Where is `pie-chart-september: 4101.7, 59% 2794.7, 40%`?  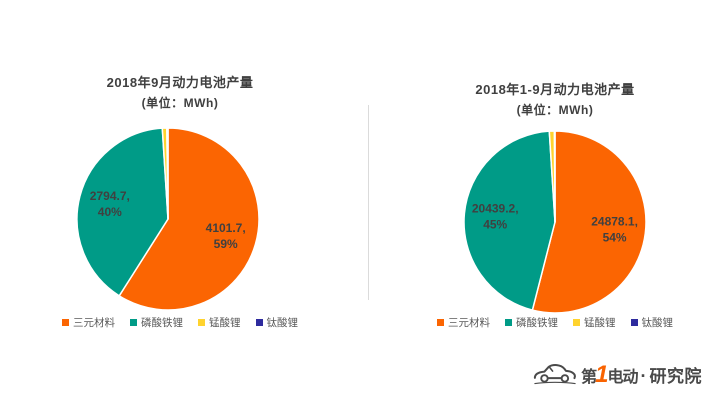 pie-chart-september: 4101.7, 59% 2794.7, 40% is located at coordinates (168, 219).